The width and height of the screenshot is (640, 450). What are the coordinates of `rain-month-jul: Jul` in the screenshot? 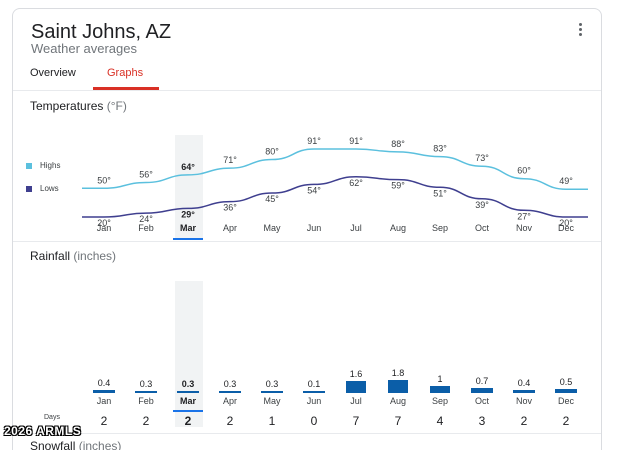 It's located at (356, 401).